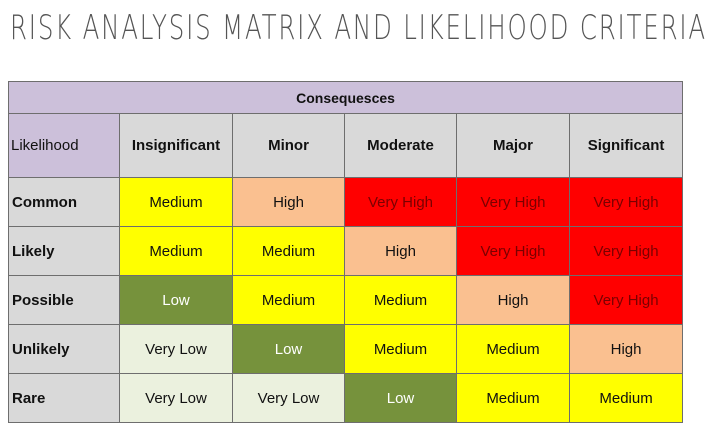  What do you see at coordinates (64, 202) in the screenshot?
I see `row-label: Common` at bounding box center [64, 202].